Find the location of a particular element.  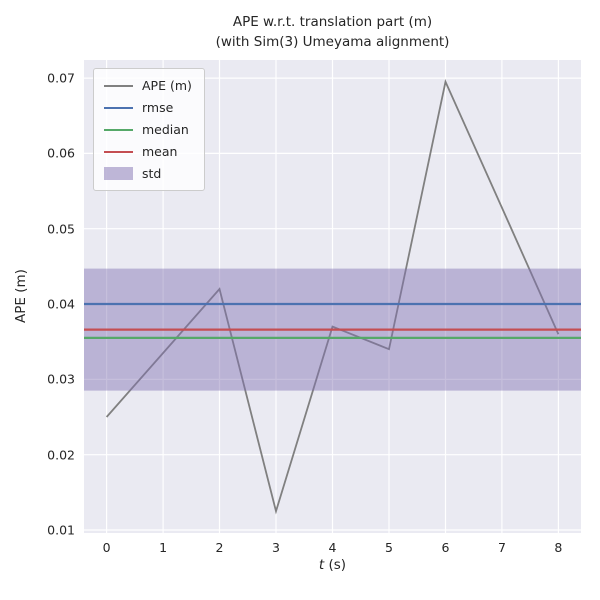

std-band-swatch is located at coordinates (118, 173).